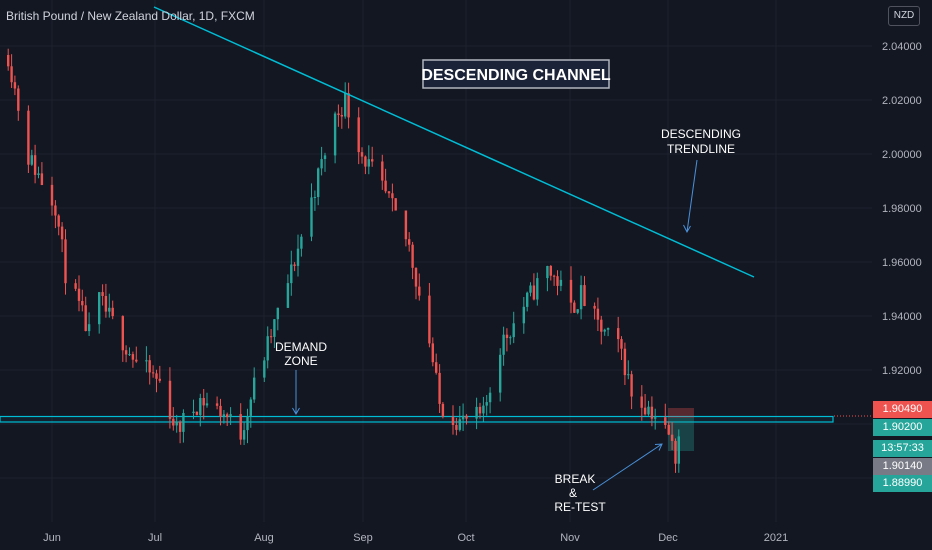  What do you see at coordinates (417, 419) in the screenshot?
I see `demand-zone-band` at bounding box center [417, 419].